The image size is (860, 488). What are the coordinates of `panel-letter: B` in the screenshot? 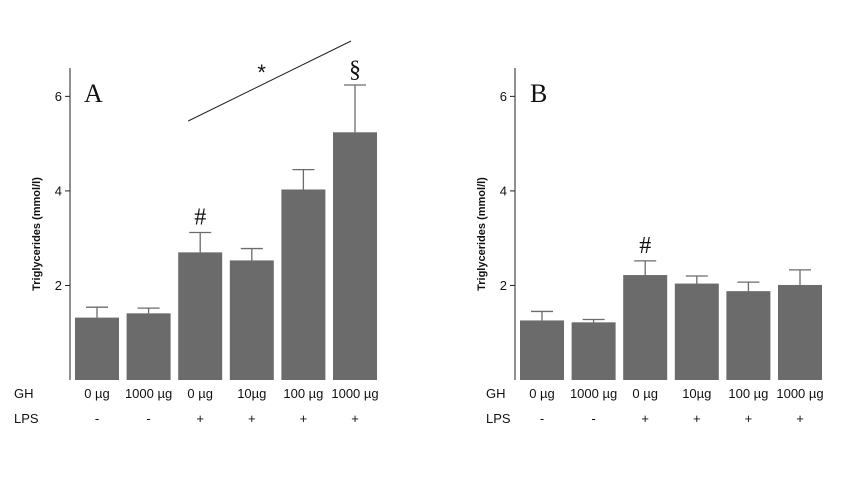 It's located at (538, 93).